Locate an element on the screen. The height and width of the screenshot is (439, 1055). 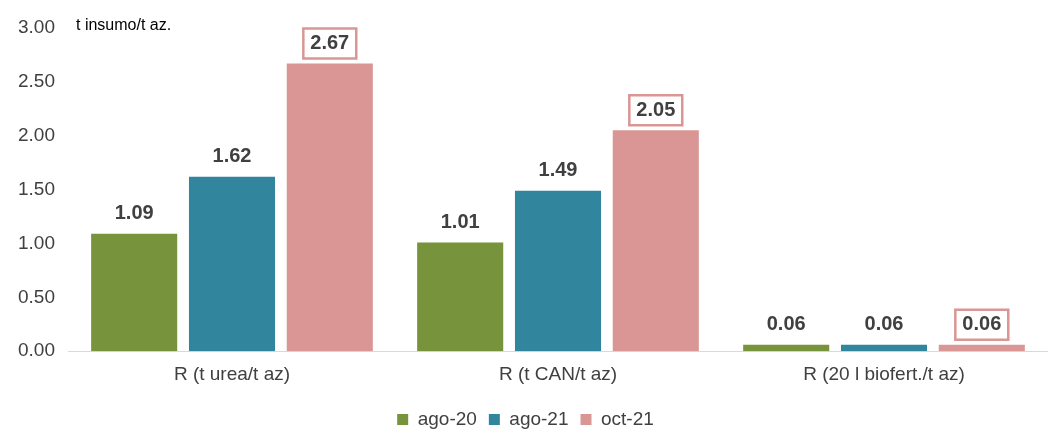
data-label: 1.49 is located at coordinates (558, 169).